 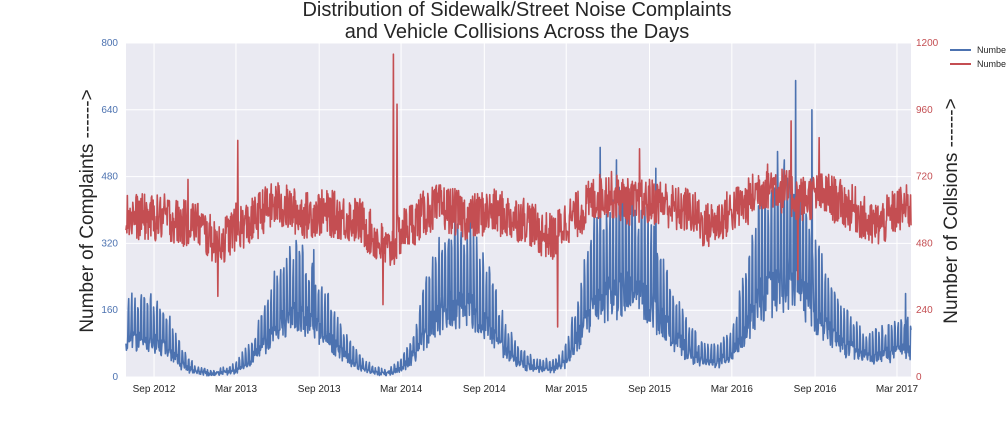 I want to click on x-tick-label: Sep 2015, so click(x=649, y=389).